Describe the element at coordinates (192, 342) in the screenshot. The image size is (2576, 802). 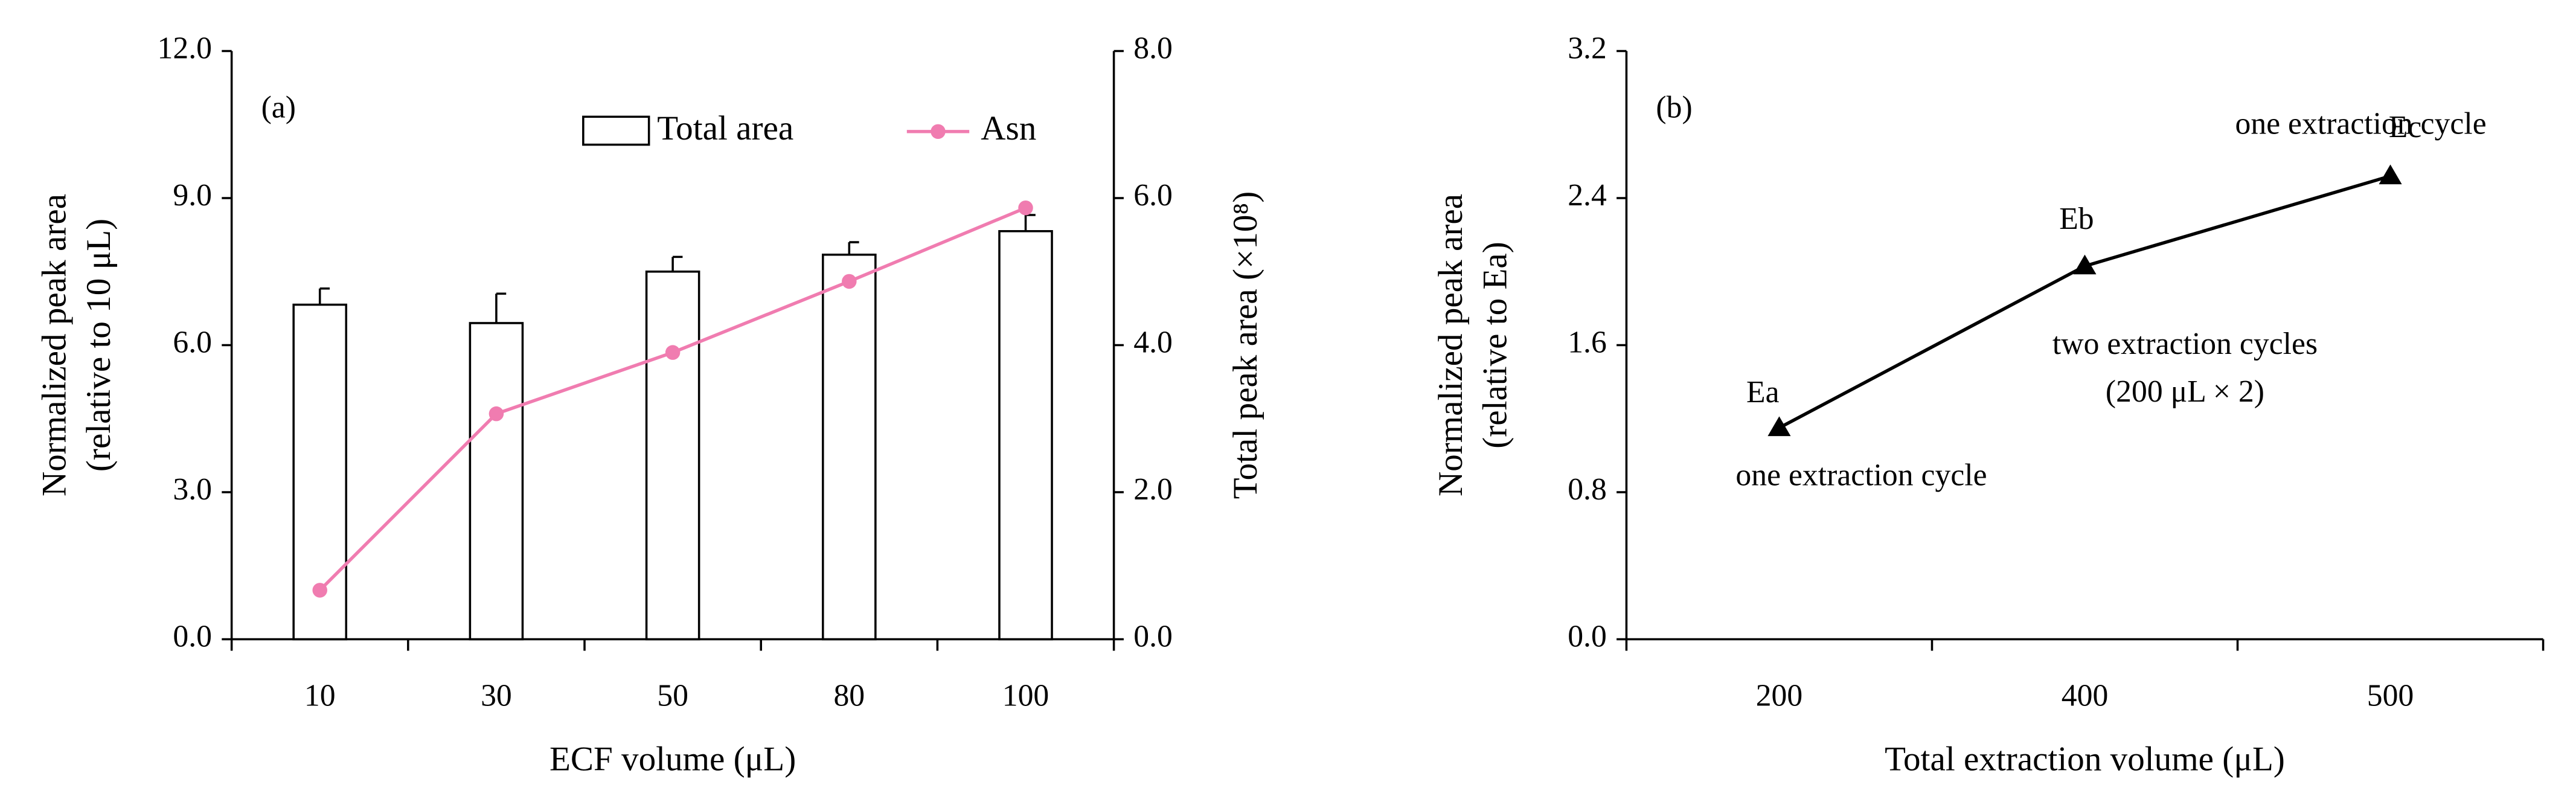
I see `y-tick-label: 6.0` at that location.